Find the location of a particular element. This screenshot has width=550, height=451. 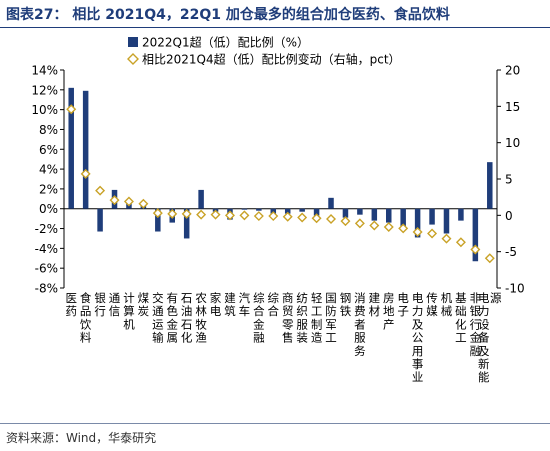

y-left-tick-label: -8% is located at coordinates (46, 289).